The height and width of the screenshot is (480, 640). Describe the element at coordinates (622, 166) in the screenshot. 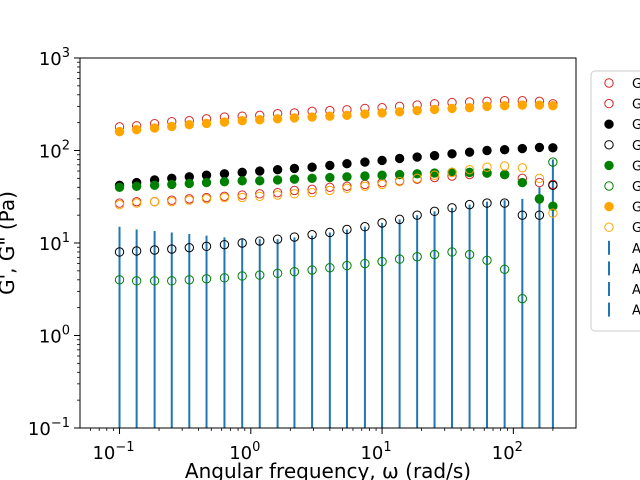

I see `legend-entry-4: G` at that location.